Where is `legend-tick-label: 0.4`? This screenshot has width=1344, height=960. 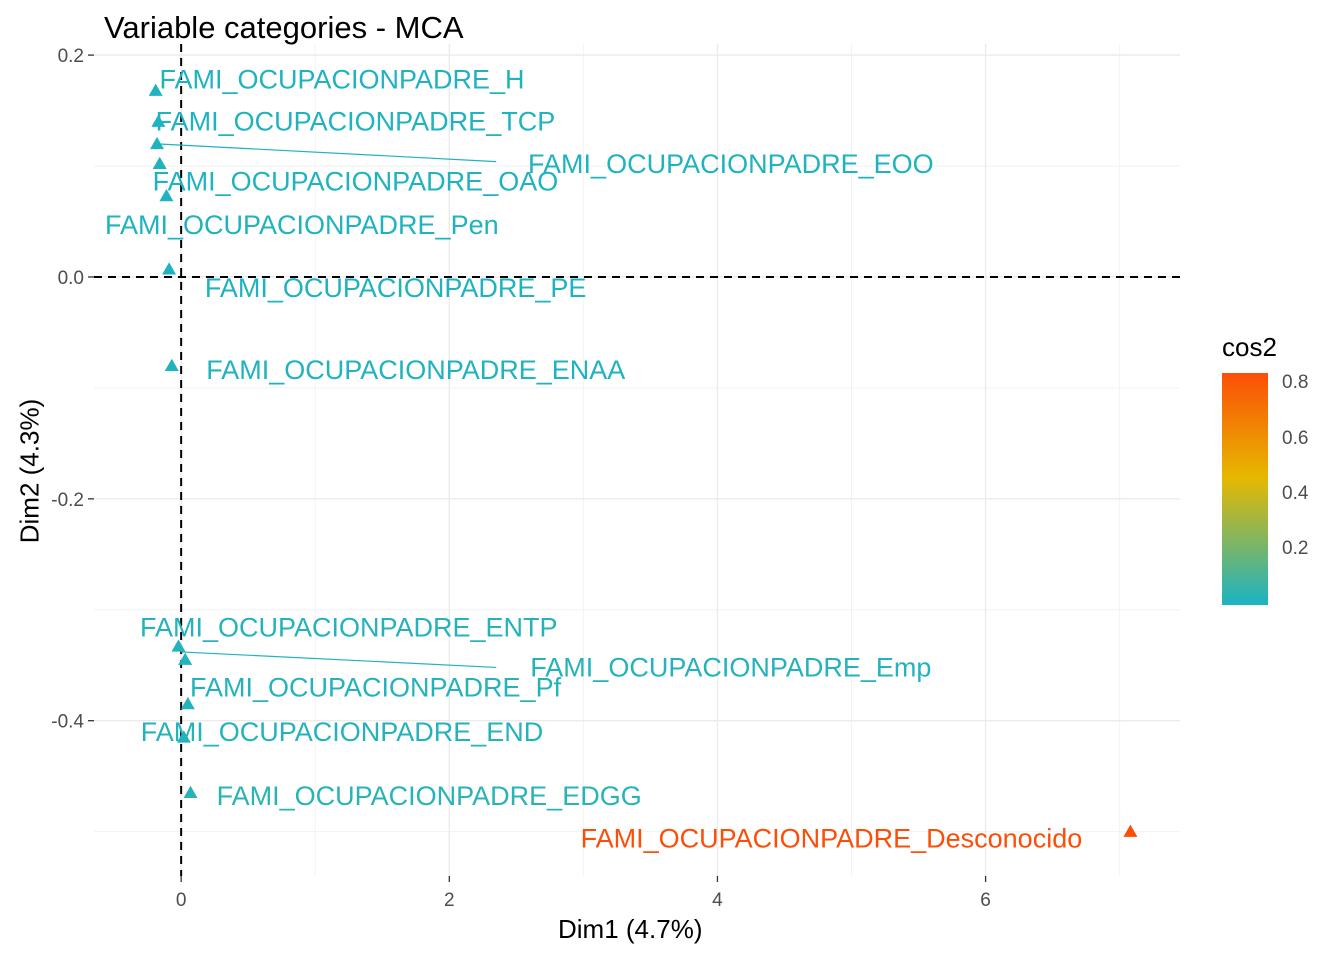
legend-tick-label: 0.4 is located at coordinates (1295, 493).